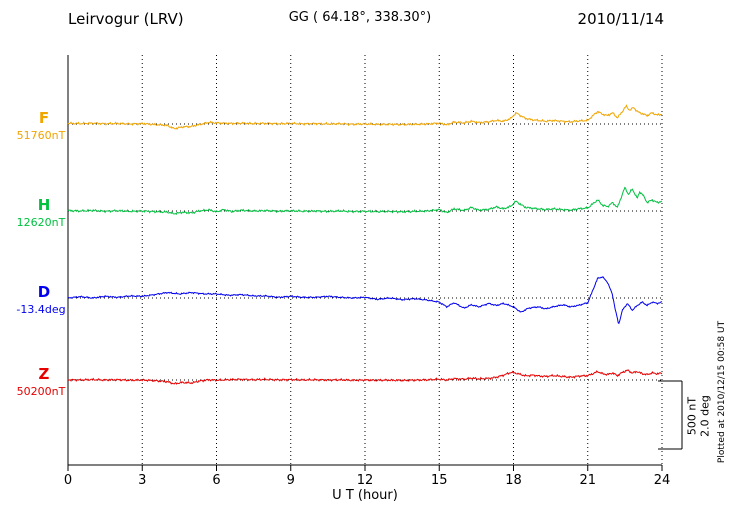 The image size is (730, 520). Describe the element at coordinates (41, 391) in the screenshot. I see `component-baseline-value-Z: 50200nT` at that location.